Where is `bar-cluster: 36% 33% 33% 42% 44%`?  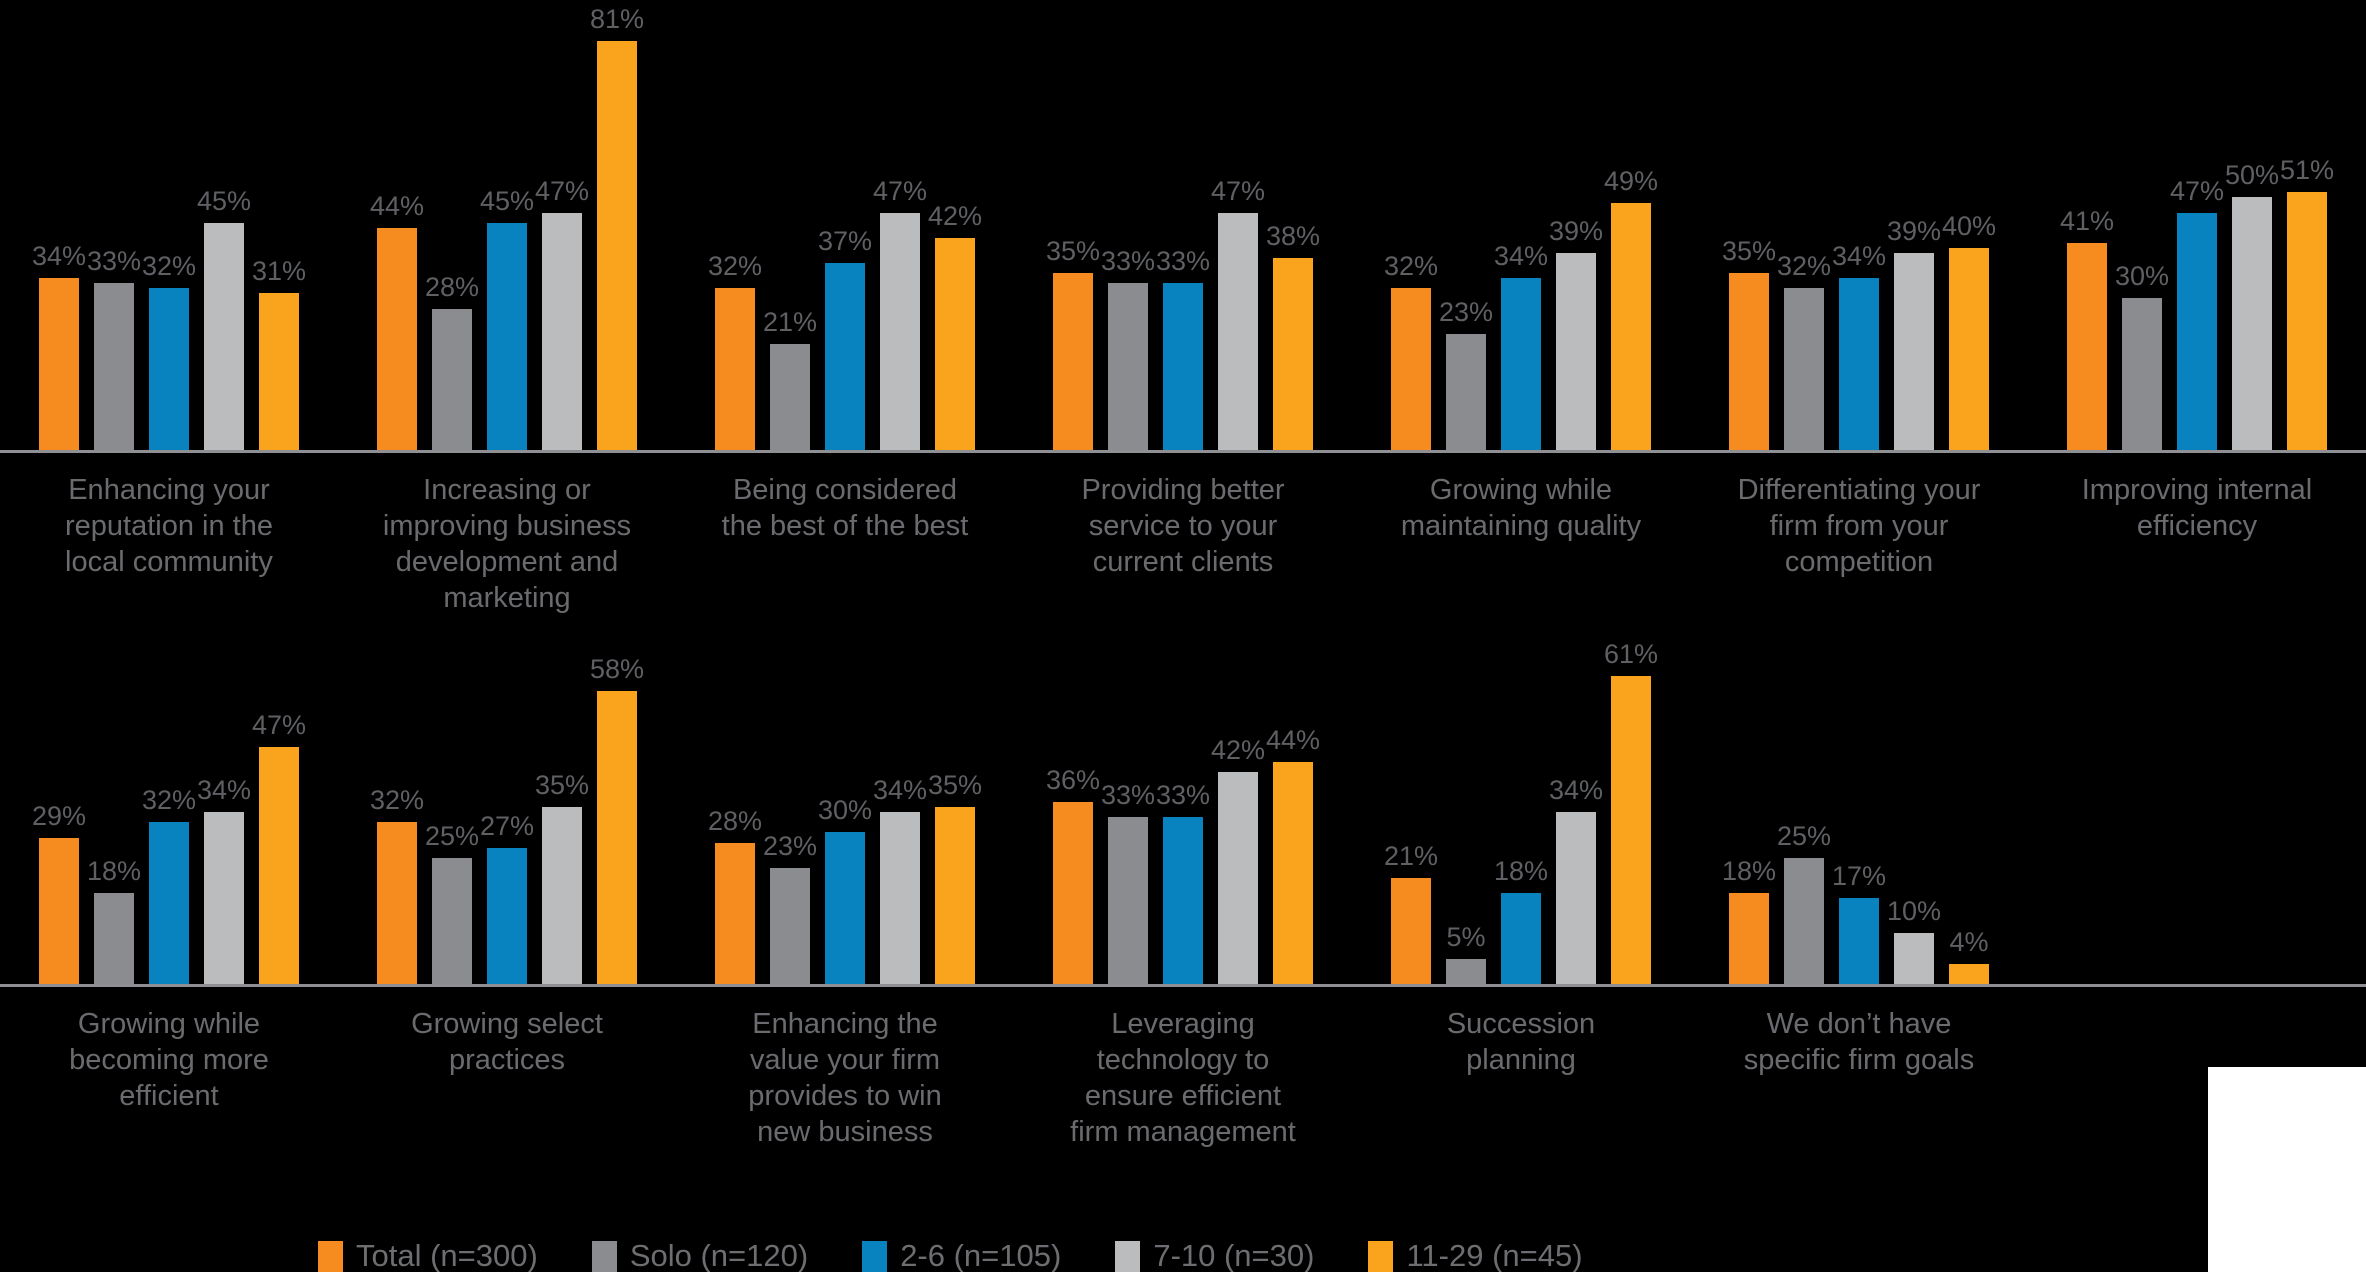
bar-cluster: 36% 33% 33% 42% 44% is located at coordinates (1183, 808).